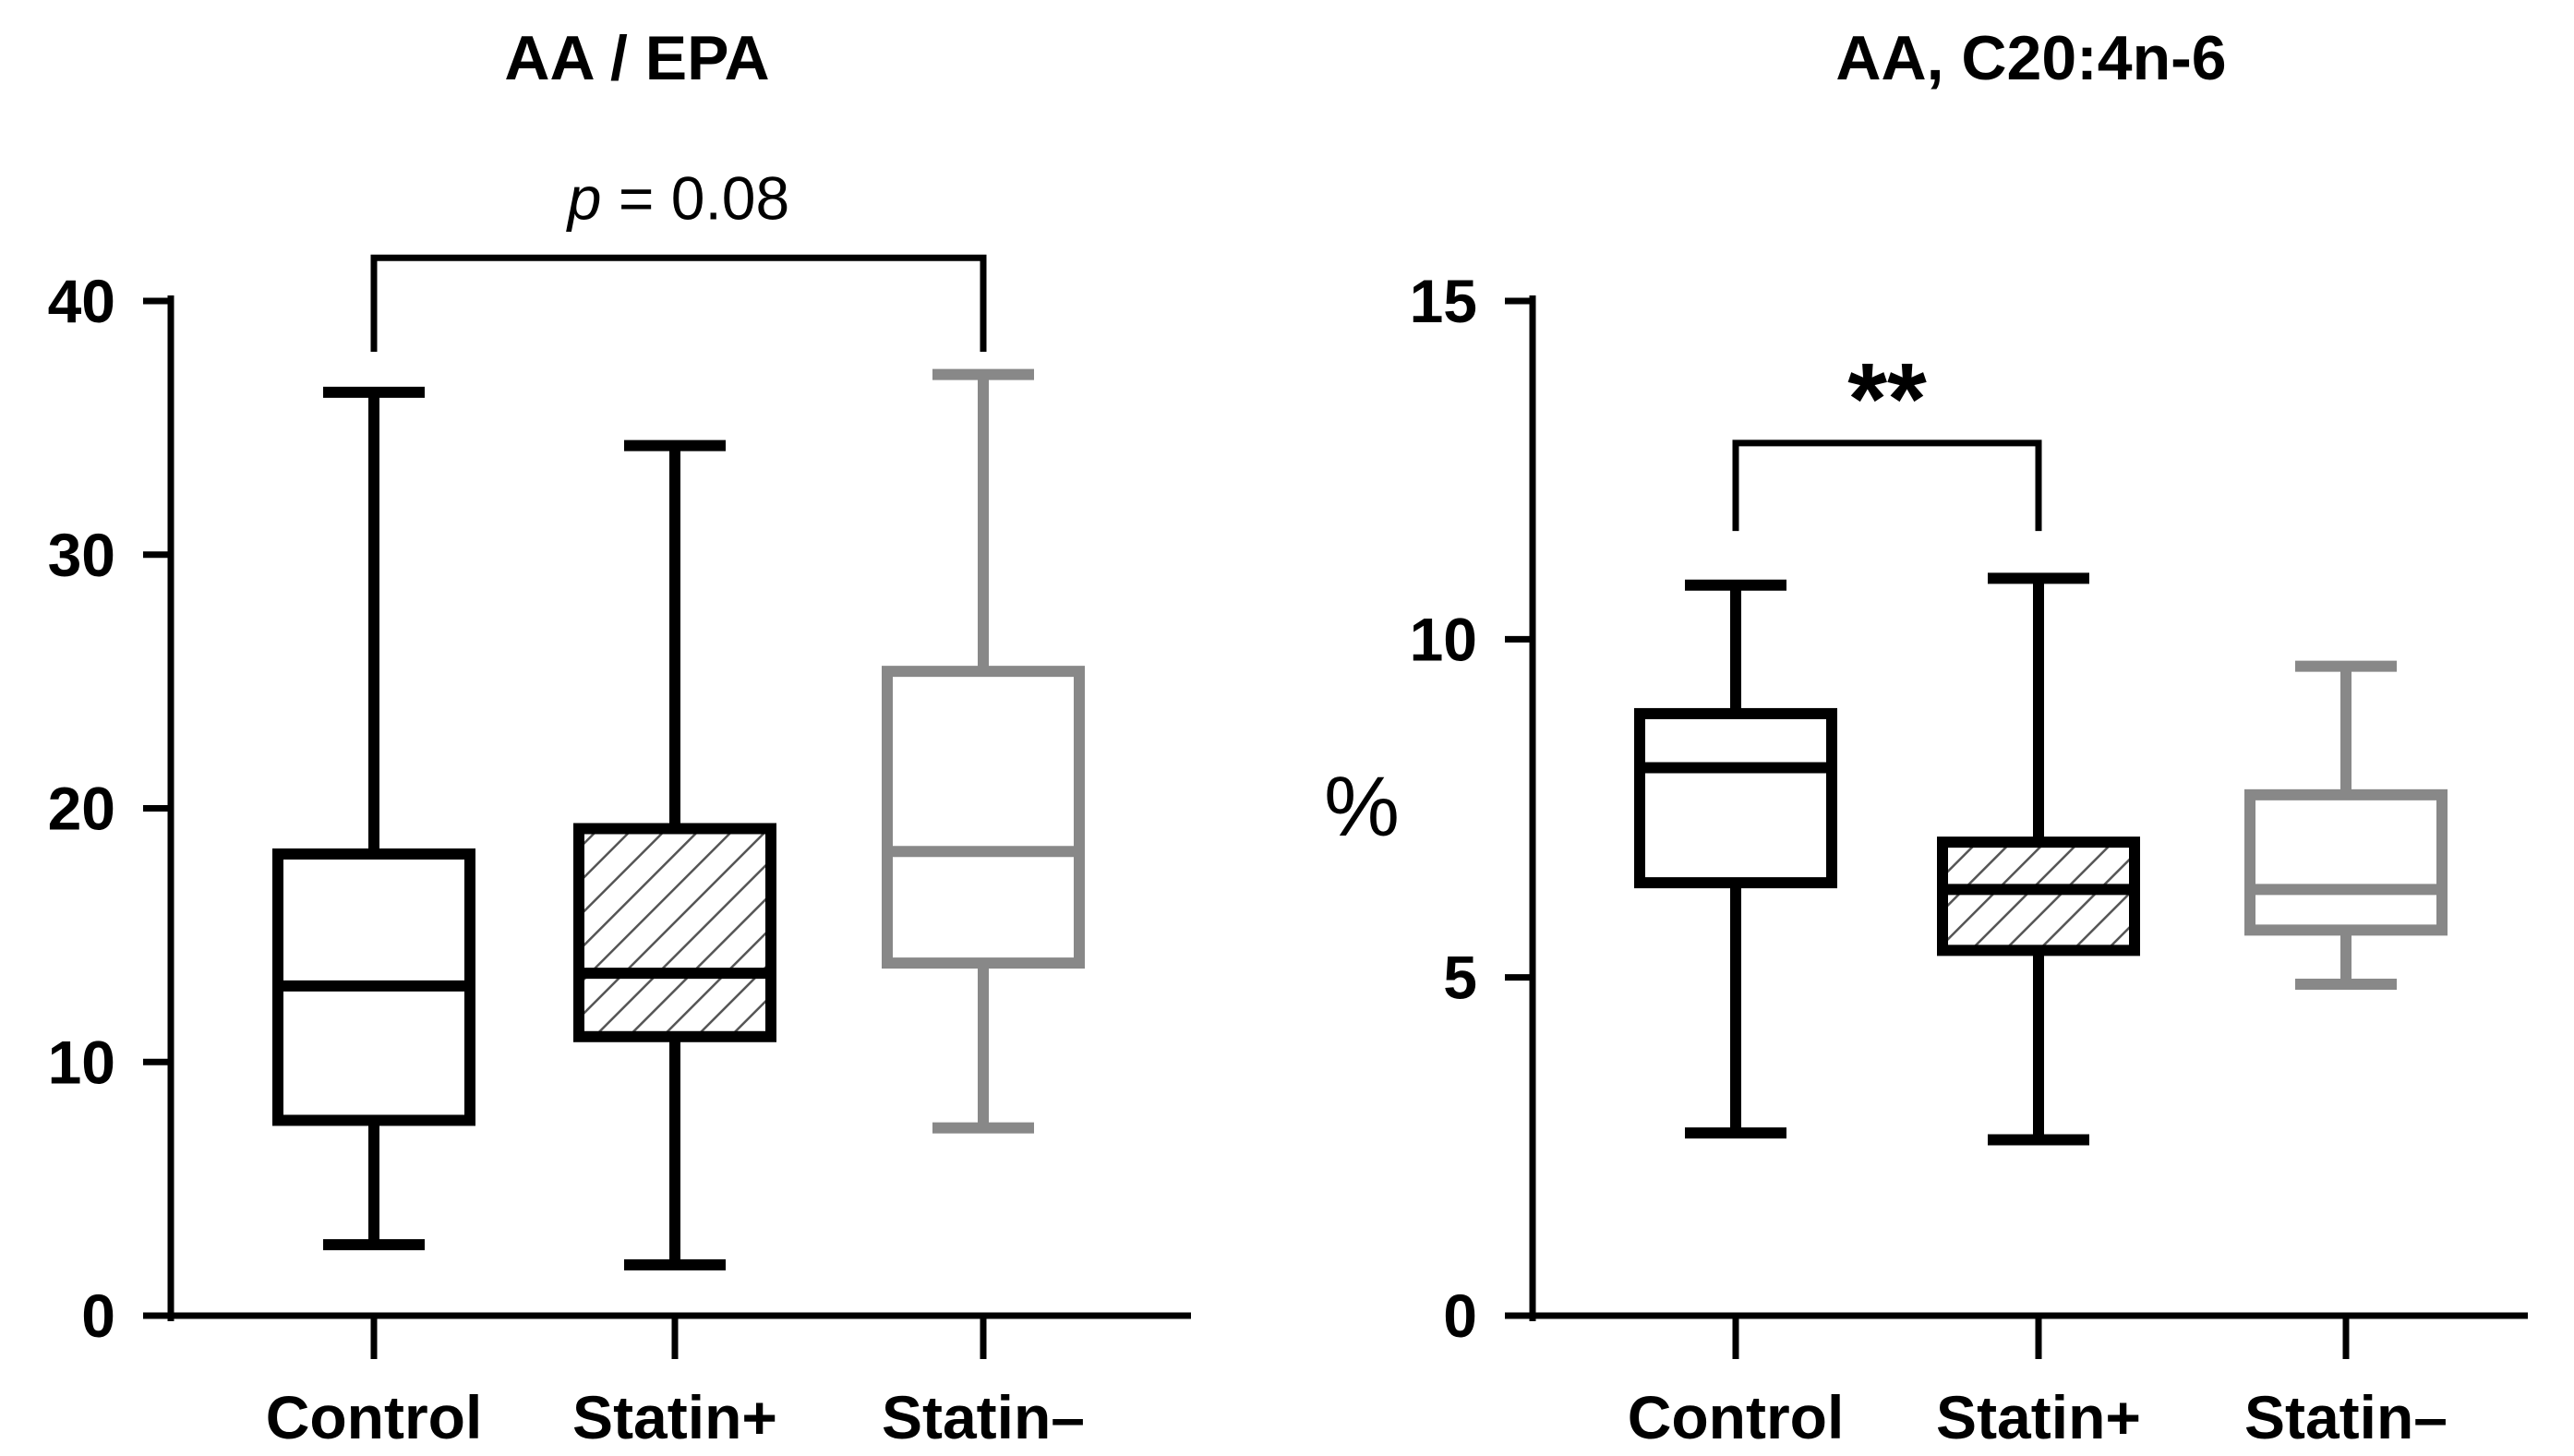  I want to click on y-tick-label: 30, so click(82, 555).